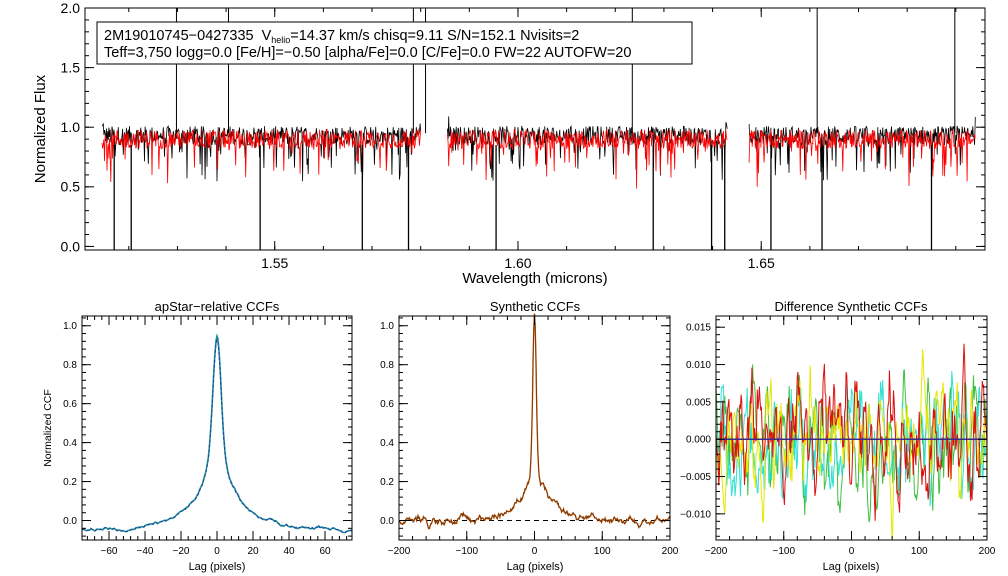 This screenshot has height=576, width=1008. I want to click on y-tick-label: 1.5, so click(71, 68).